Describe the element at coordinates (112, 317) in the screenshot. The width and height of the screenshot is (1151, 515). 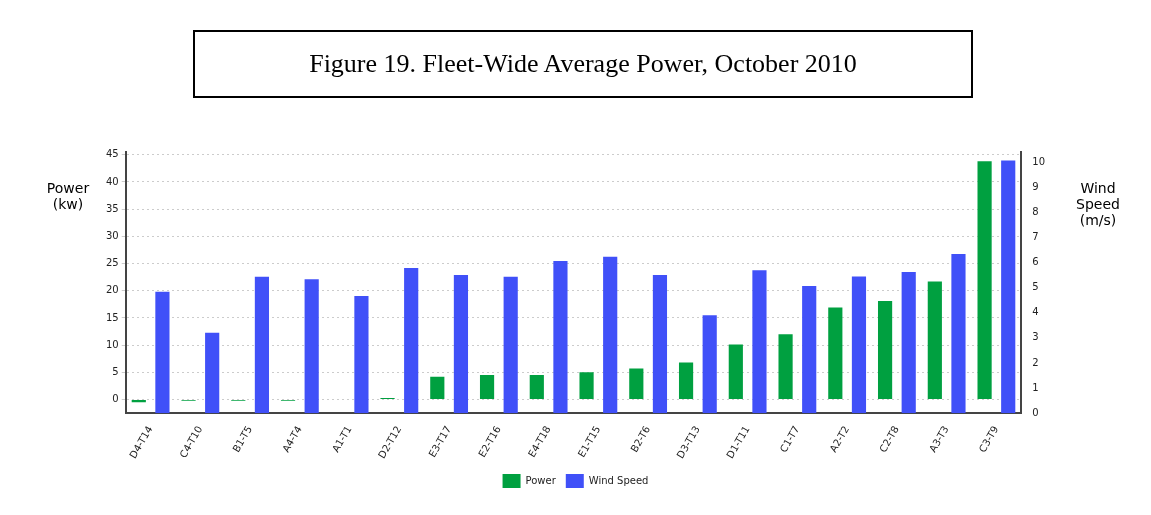
I see `y-tick-label: 15` at that location.